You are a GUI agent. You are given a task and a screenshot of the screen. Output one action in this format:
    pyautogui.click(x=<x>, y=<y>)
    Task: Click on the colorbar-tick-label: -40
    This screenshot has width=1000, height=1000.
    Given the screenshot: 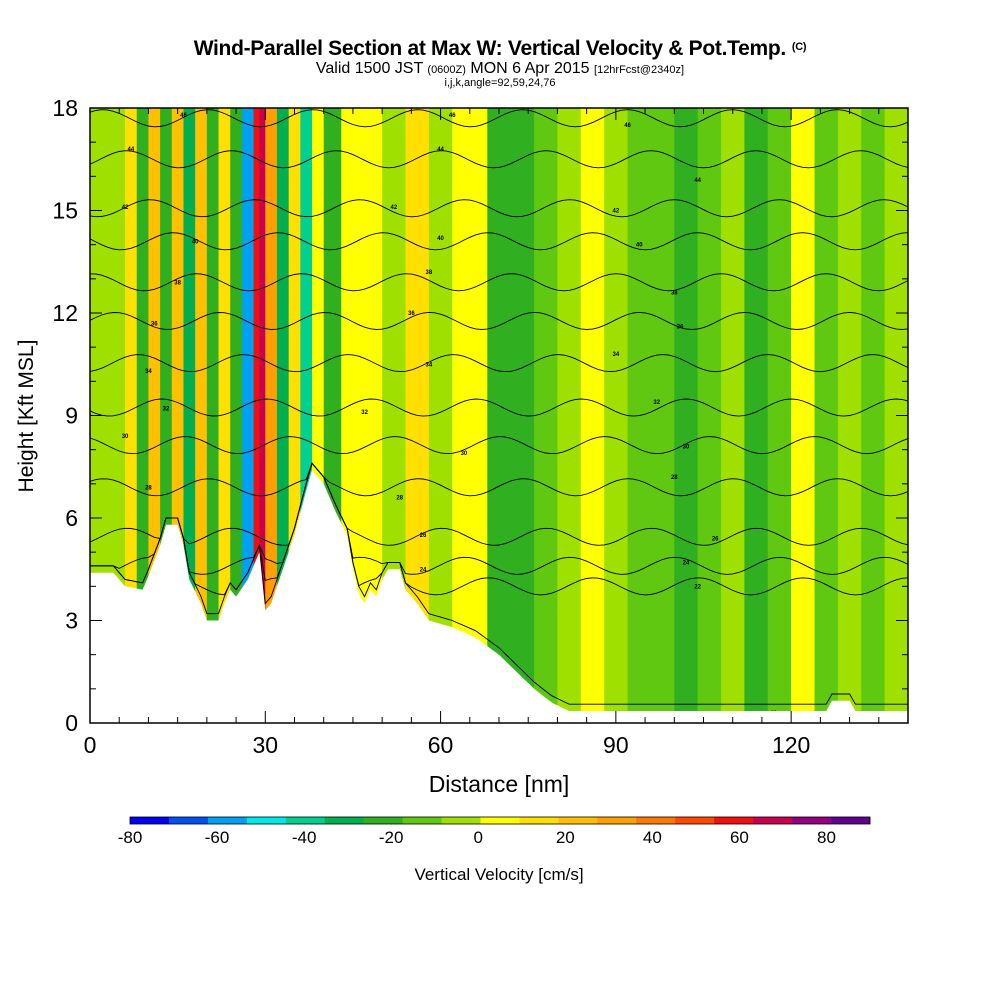 What is the action you would take?
    pyautogui.click(x=304, y=837)
    